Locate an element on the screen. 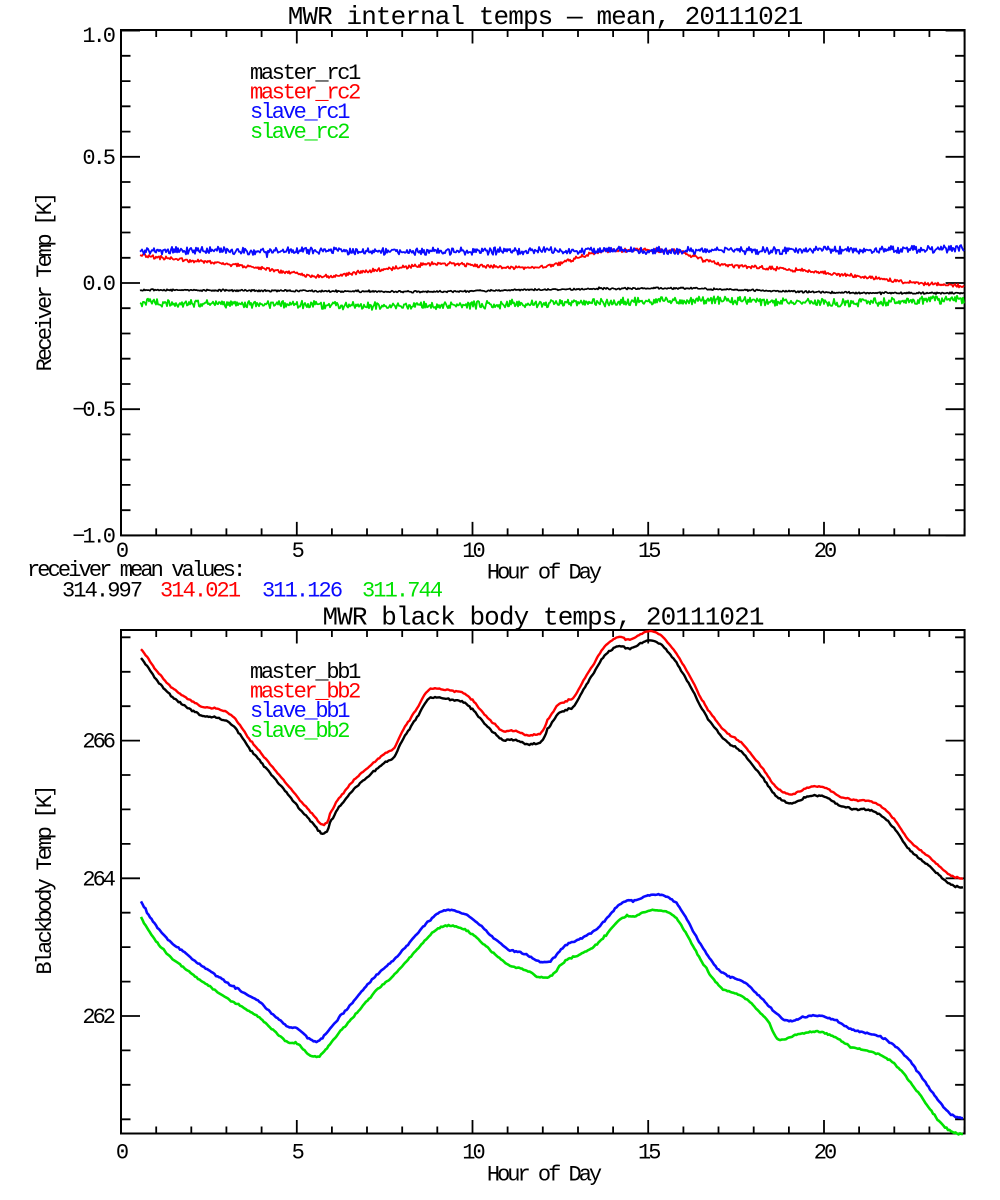 The width and height of the screenshot is (1000, 1200). svg-text: 311.744 is located at coordinates (402, 591).